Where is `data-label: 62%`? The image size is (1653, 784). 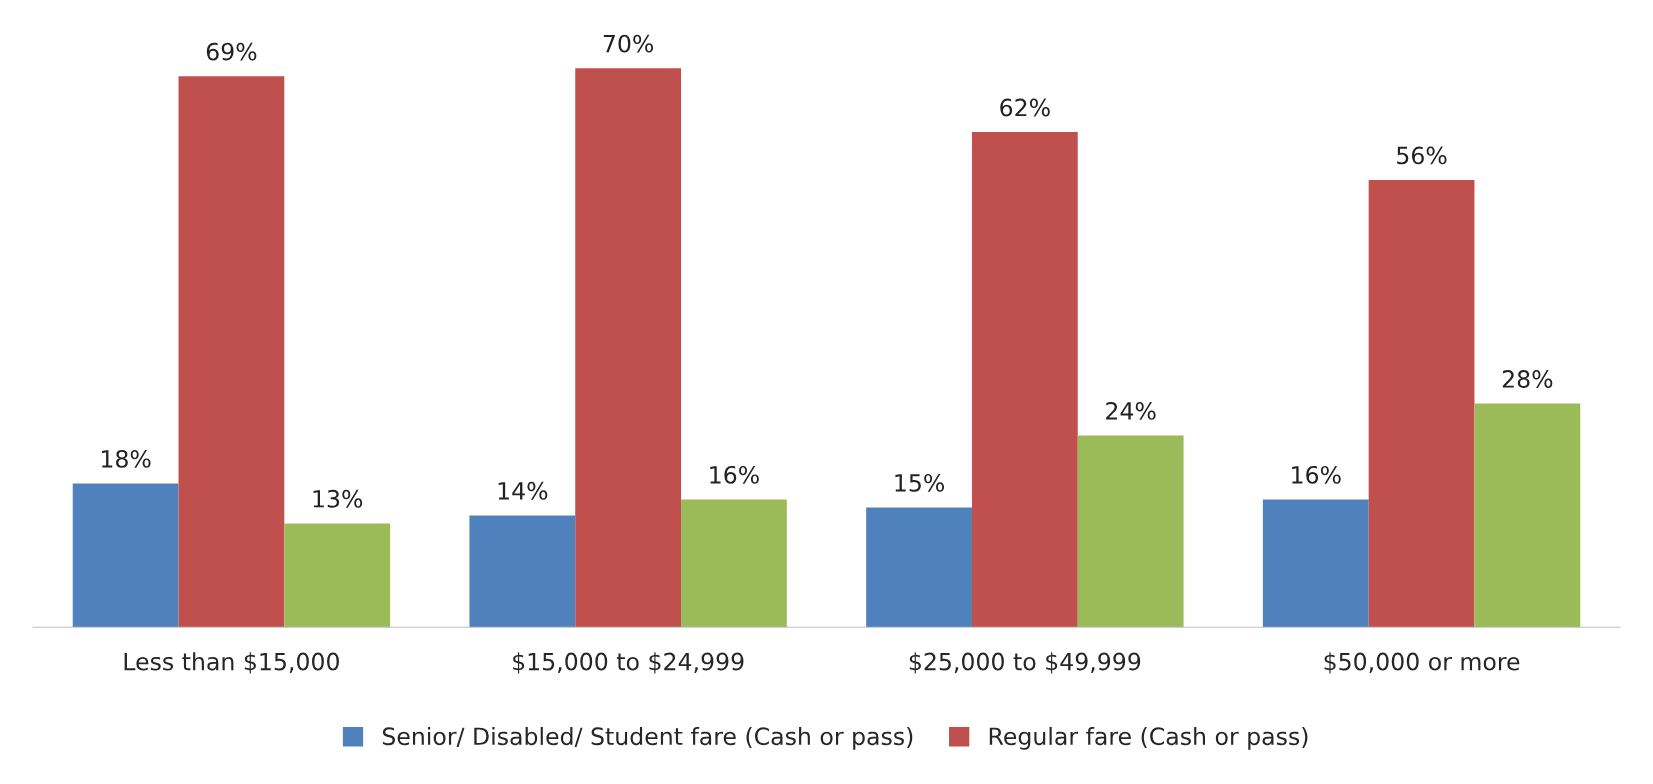 data-label: 62% is located at coordinates (1025, 107).